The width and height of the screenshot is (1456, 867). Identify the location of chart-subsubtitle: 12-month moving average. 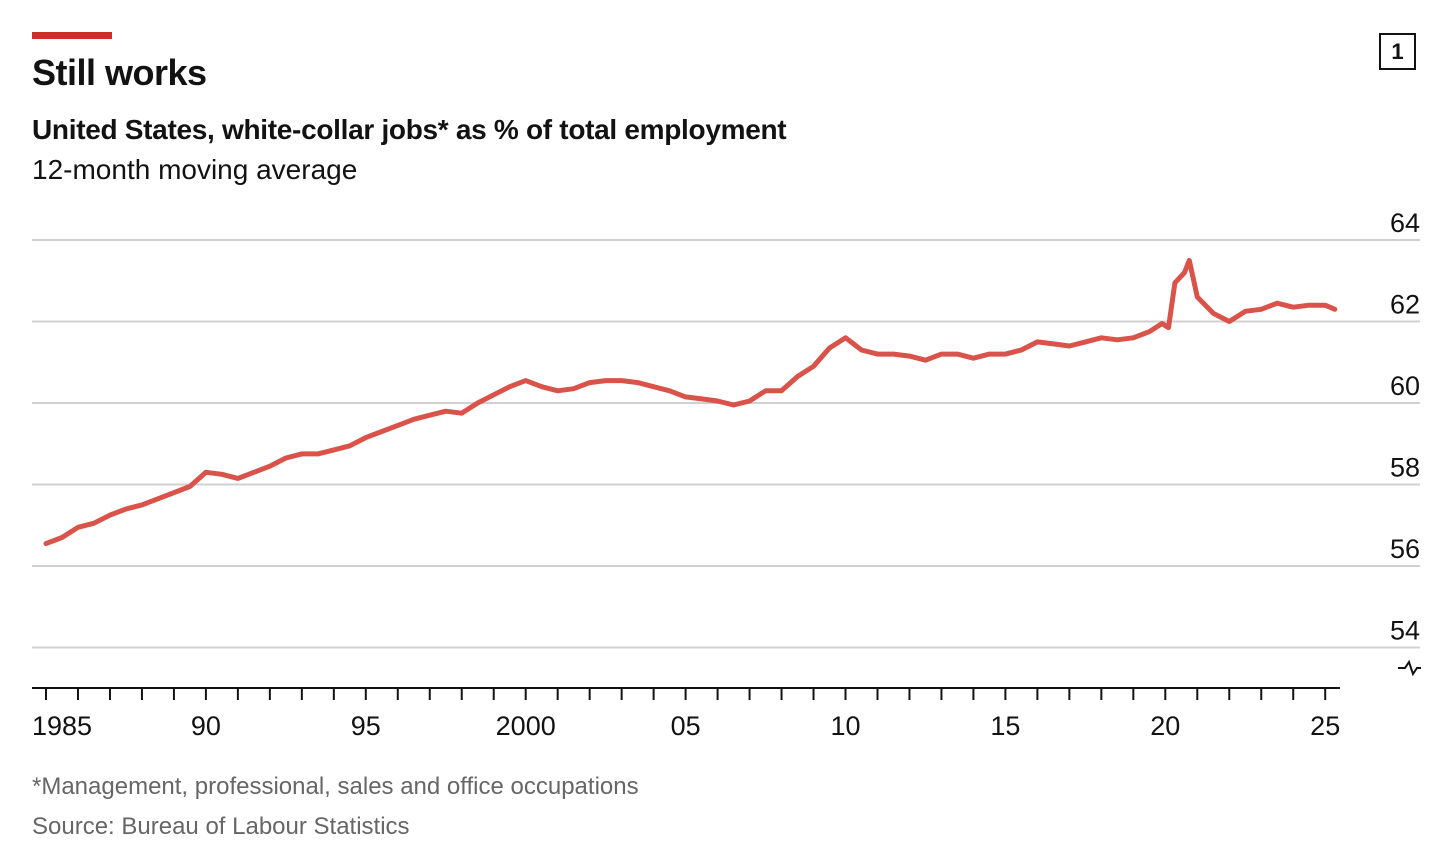
(195, 169).